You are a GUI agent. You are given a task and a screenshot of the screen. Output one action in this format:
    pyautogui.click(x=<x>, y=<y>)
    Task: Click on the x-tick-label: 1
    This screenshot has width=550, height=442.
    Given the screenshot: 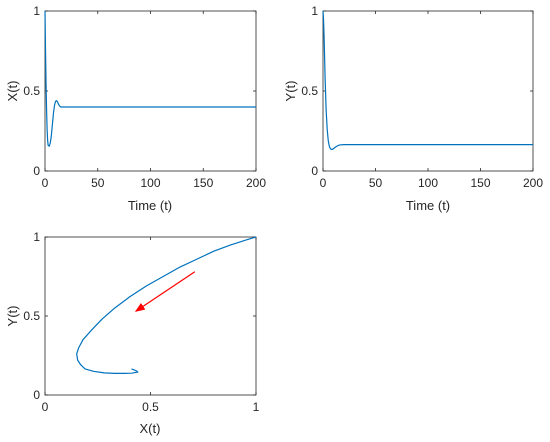 What is the action you would take?
    pyautogui.click(x=256, y=407)
    